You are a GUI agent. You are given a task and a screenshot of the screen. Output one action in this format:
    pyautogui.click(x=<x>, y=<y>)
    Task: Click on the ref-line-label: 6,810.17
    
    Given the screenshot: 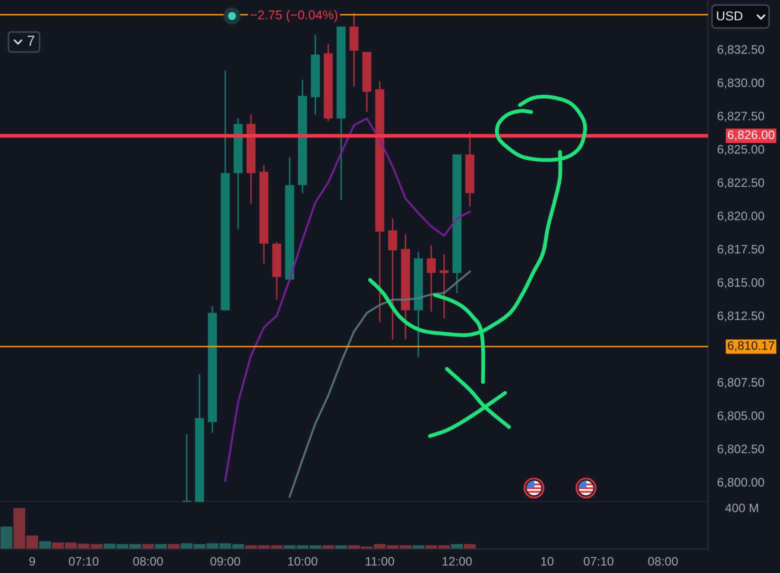 What is the action you would take?
    pyautogui.click(x=751, y=346)
    